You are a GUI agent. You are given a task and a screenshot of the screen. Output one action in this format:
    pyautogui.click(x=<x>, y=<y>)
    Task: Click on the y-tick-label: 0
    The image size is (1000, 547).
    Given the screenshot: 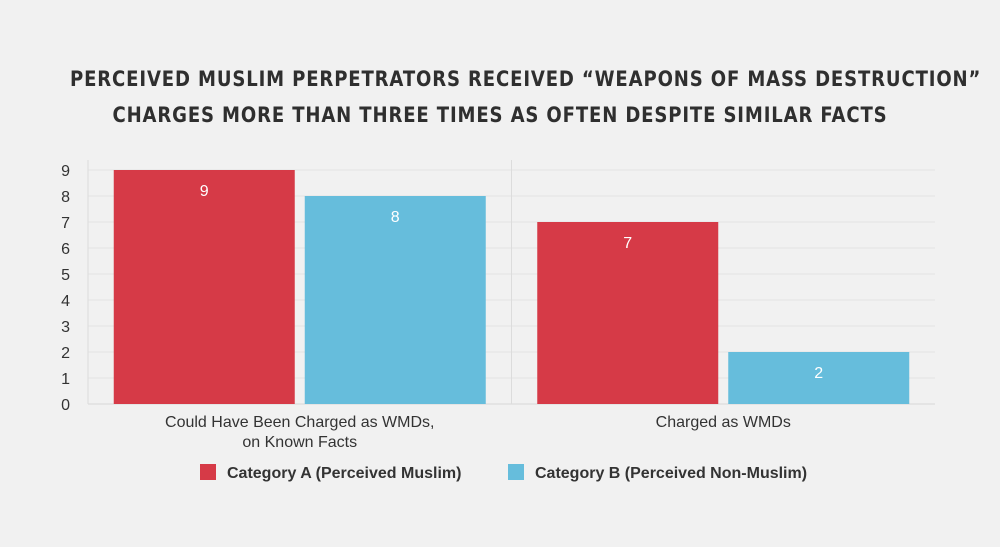 What is the action you would take?
    pyautogui.click(x=65, y=405)
    